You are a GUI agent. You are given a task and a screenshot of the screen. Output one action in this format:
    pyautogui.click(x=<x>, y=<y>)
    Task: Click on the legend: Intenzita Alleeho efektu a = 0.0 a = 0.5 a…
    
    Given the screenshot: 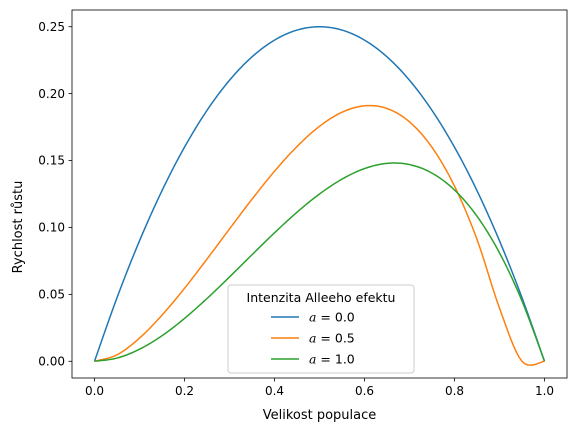 What is the action you would take?
    pyautogui.click(x=321, y=329)
    